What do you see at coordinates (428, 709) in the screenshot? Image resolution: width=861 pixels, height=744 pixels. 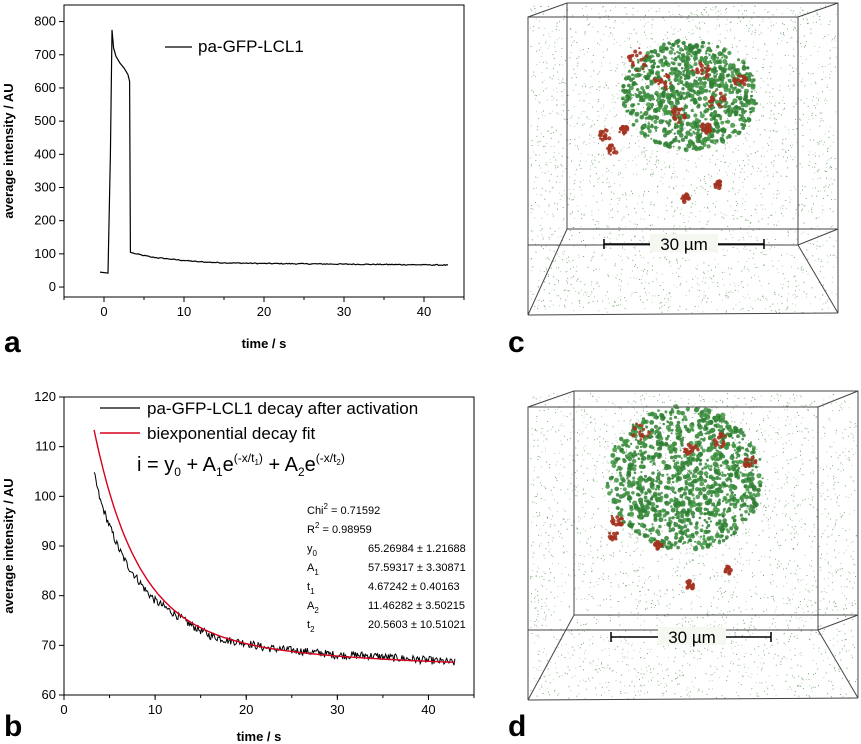 I see `panel-b-xtick-label: 40` at bounding box center [428, 709].